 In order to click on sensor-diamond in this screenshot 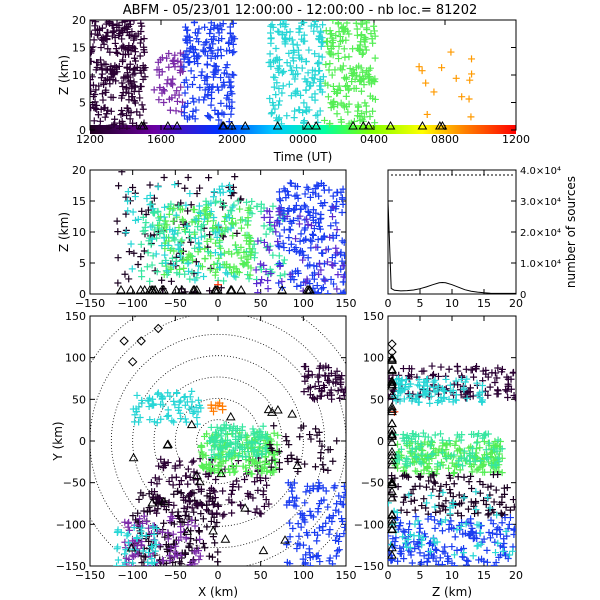, I will do `click(392, 344)`.